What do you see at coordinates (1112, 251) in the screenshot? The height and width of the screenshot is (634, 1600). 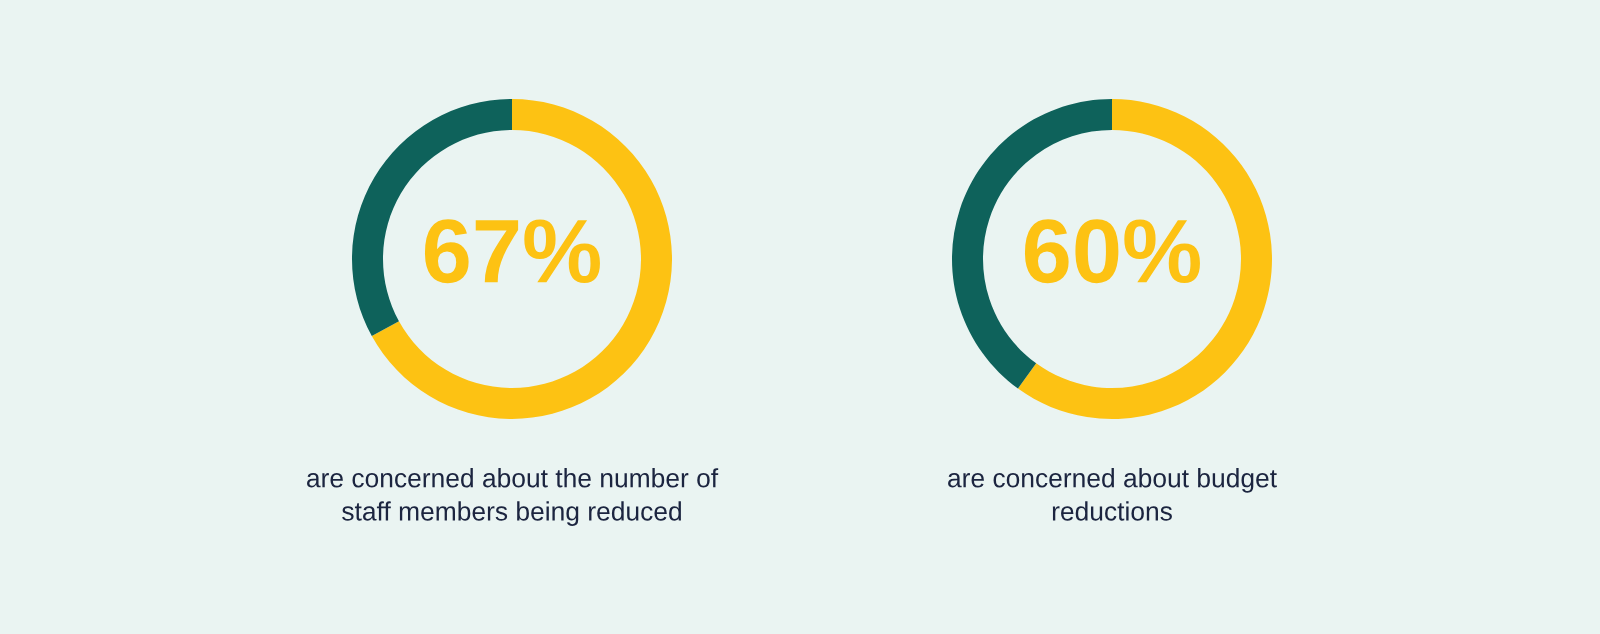 I see `data-label: 60%` at bounding box center [1112, 251].